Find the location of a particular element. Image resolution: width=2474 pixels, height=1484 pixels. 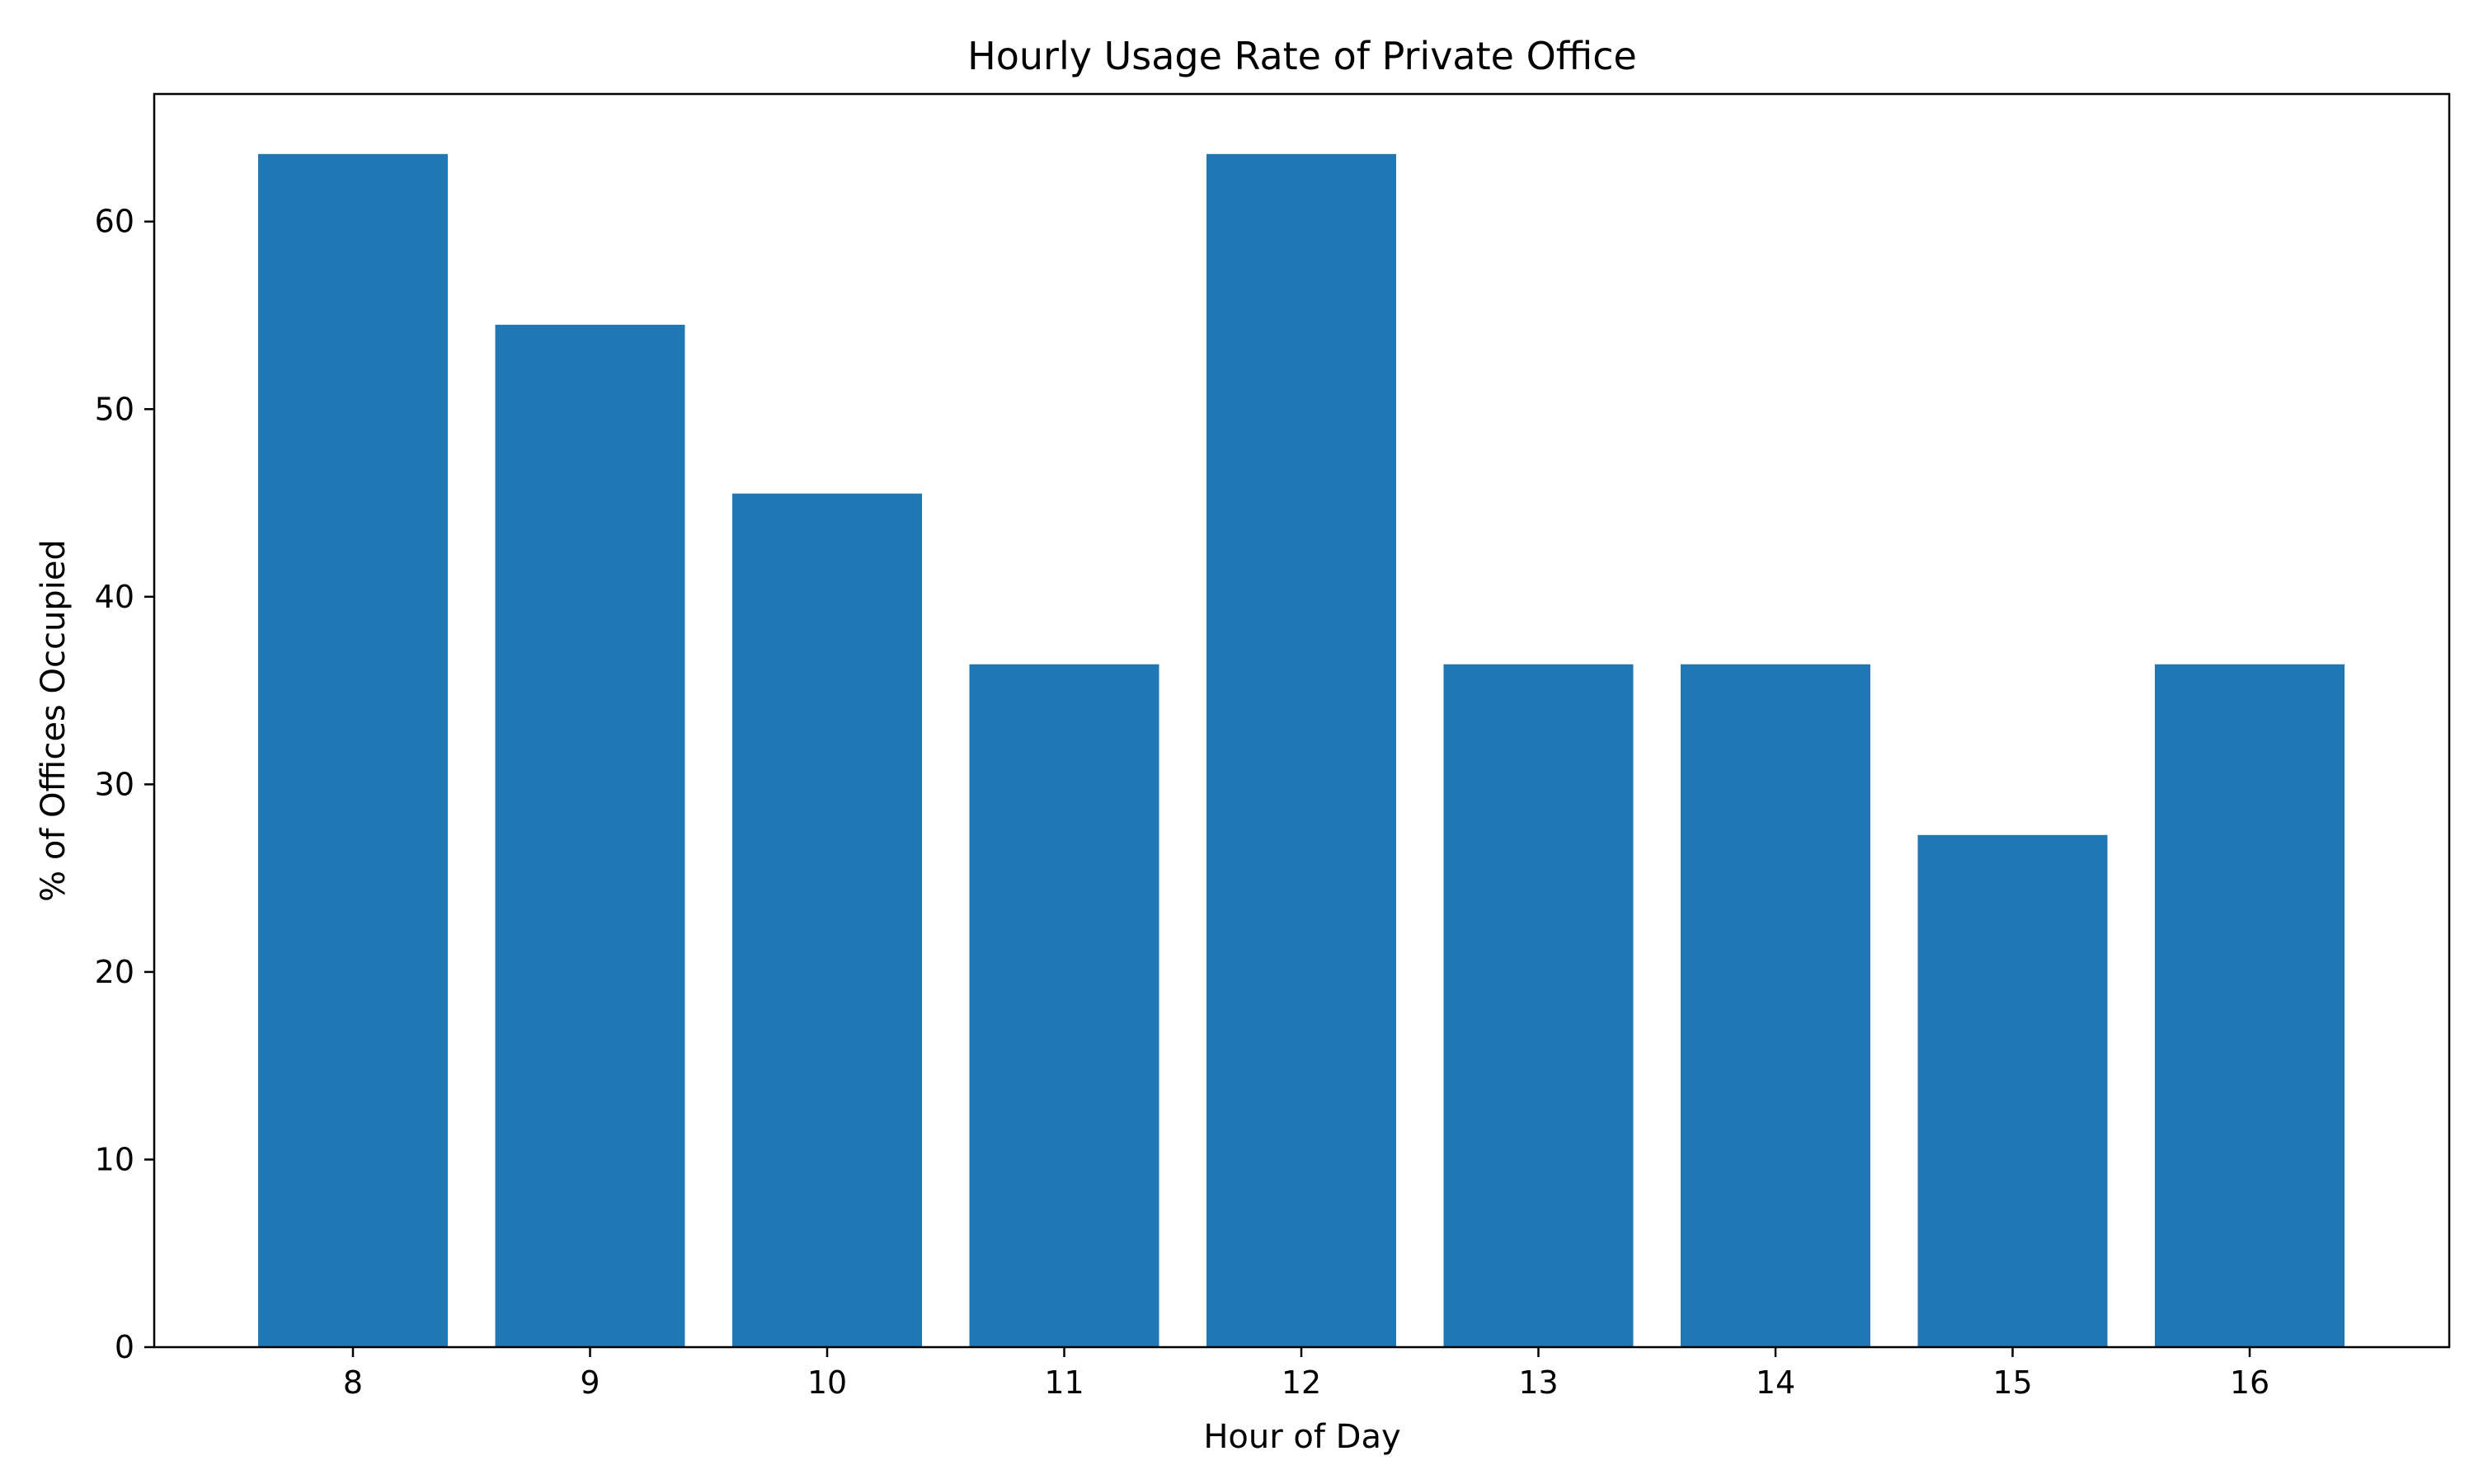

x-tick-label: 15 is located at coordinates (2012, 1382).